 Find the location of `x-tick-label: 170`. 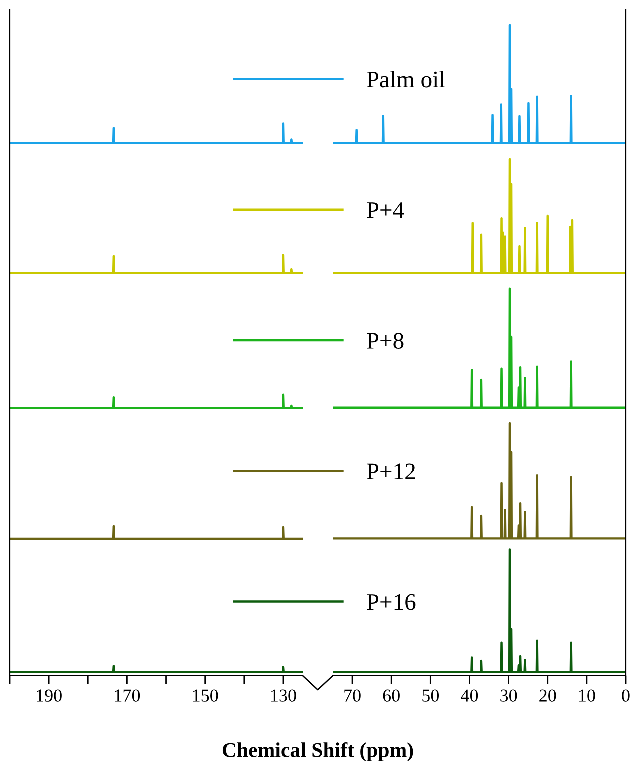

x-tick-label: 170 is located at coordinates (127, 696).